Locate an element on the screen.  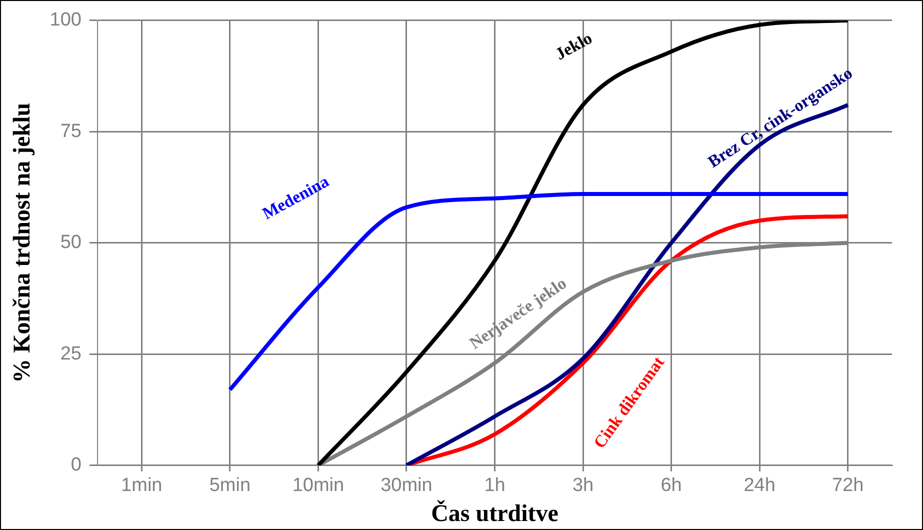
y-tick-label: 100 is located at coordinates (66, 20).